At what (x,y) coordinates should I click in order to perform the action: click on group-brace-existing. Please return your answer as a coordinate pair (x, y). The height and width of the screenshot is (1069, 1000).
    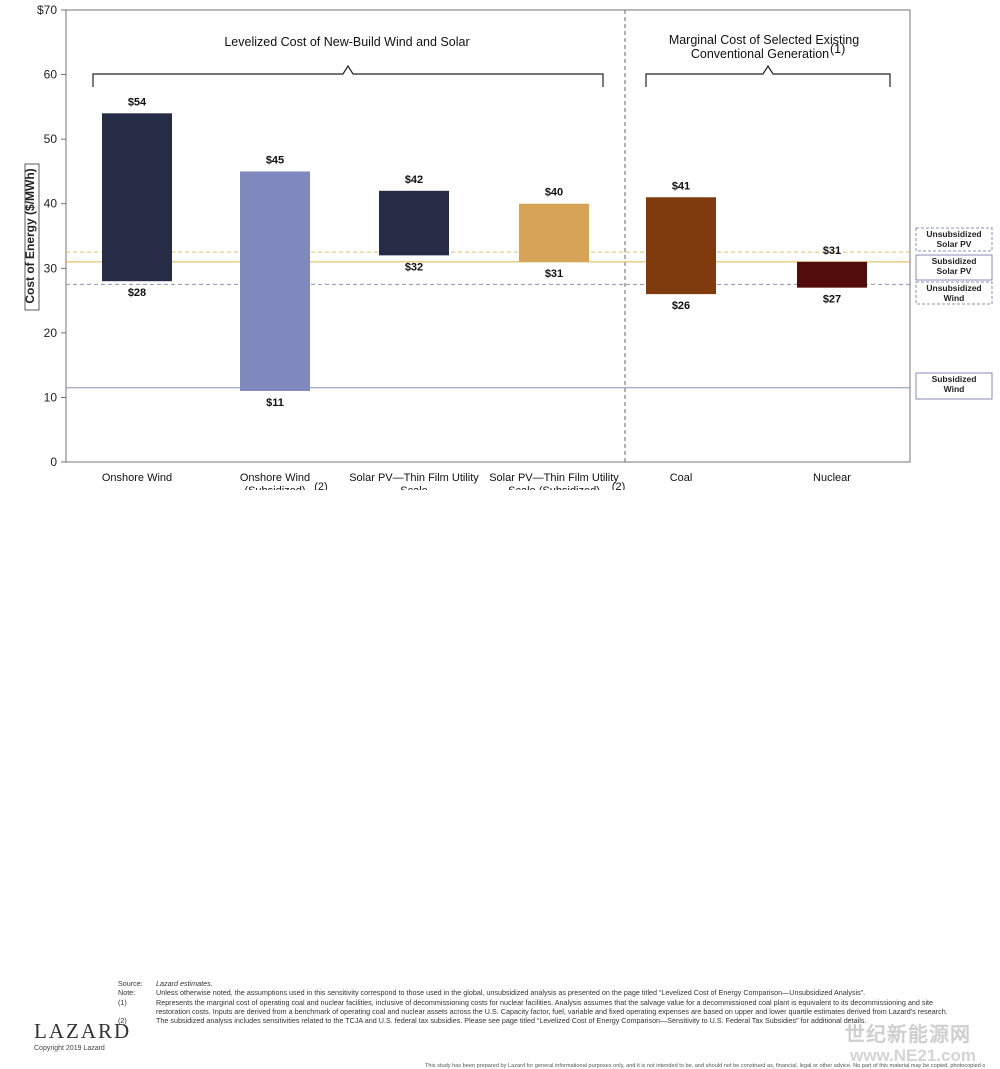
    Looking at the image, I should click on (768, 75).